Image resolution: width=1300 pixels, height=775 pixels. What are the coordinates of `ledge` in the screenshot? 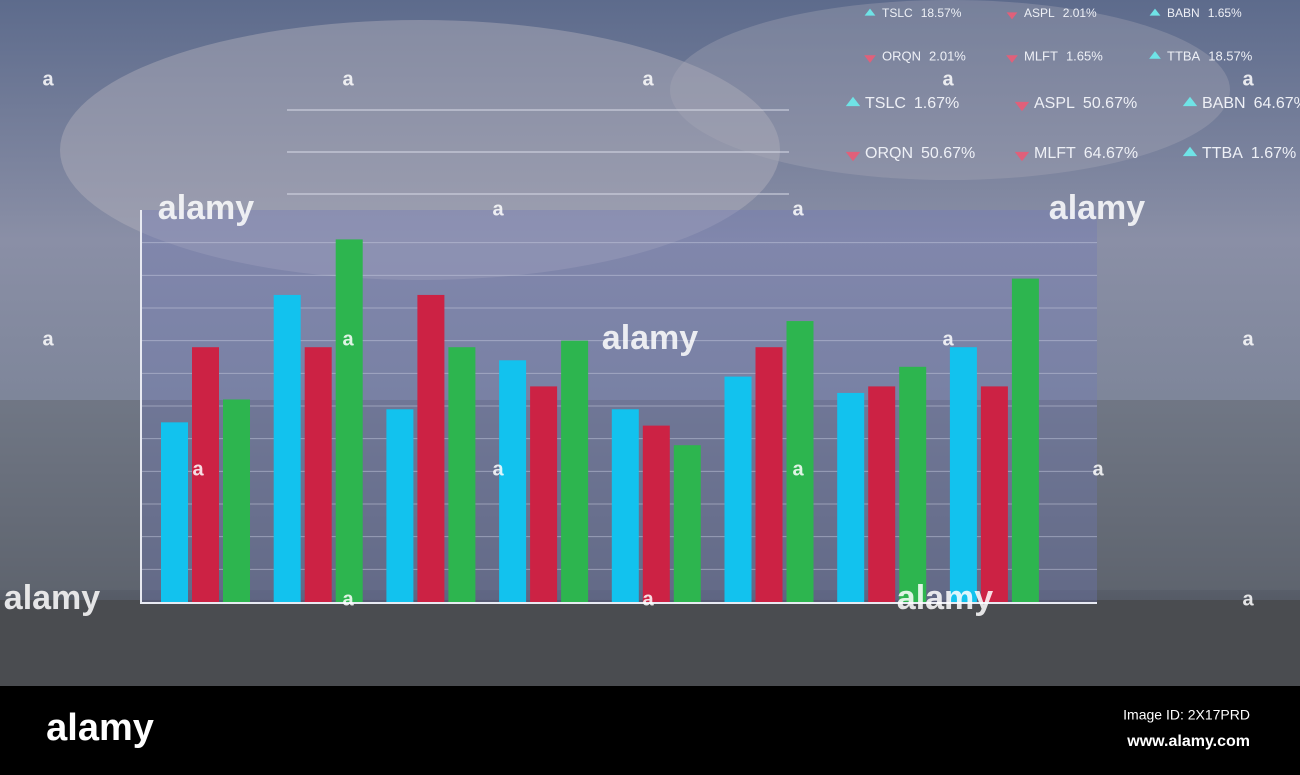 It's located at (650, 643).